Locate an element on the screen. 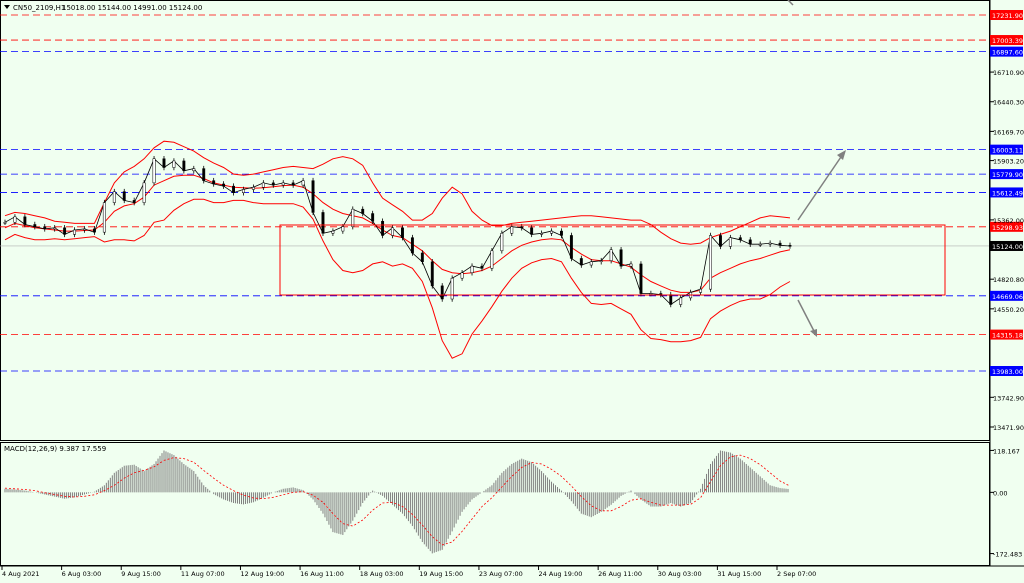 This screenshot has height=583, width=1024. dropdown-triangle-icon is located at coordinates (7, 7).